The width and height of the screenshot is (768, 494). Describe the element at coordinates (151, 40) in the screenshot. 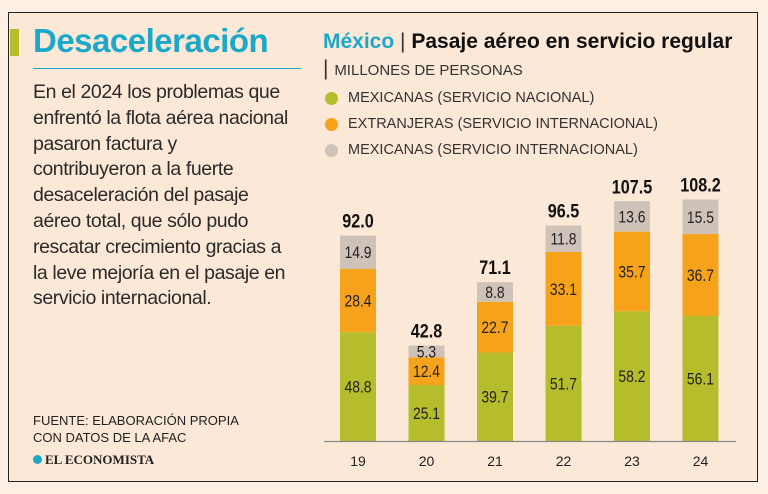

I see `headline: Desaceleración` at that location.